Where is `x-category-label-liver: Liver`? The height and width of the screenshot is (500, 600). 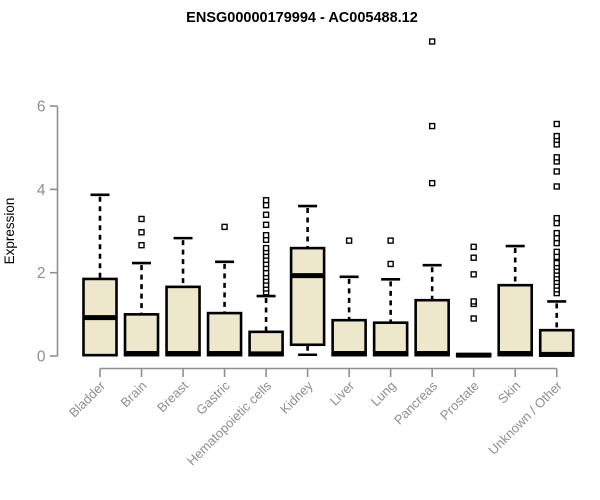
x-category-label-liver: Liver is located at coordinates (342, 393).